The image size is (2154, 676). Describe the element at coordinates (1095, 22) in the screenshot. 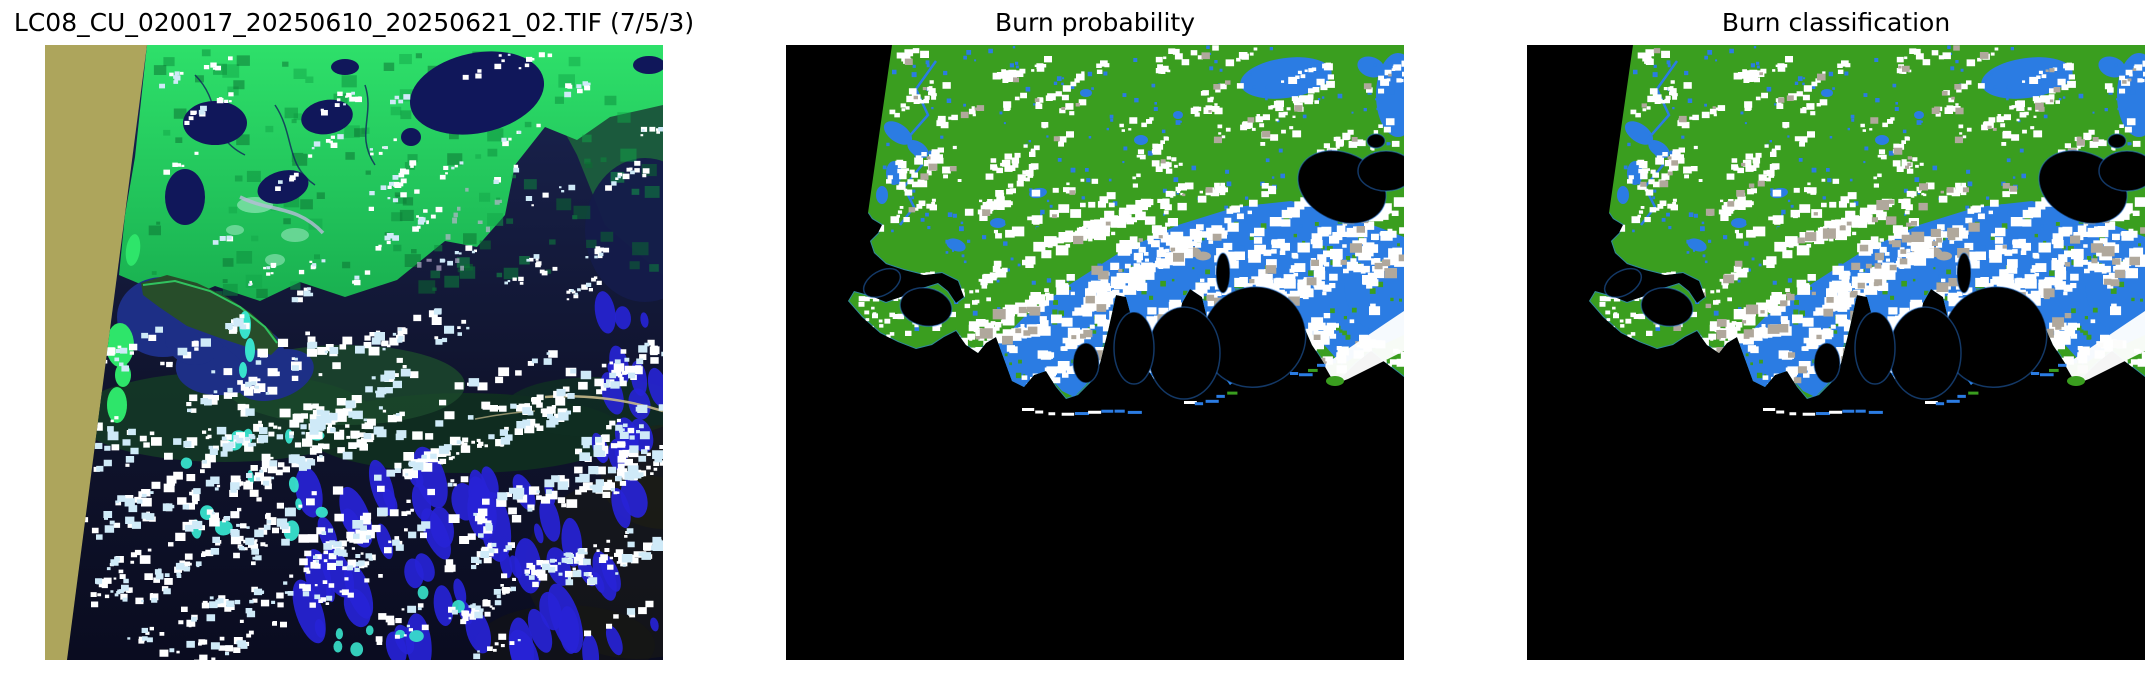

I see `panel-title-burn-probability: Burn probability` at that location.